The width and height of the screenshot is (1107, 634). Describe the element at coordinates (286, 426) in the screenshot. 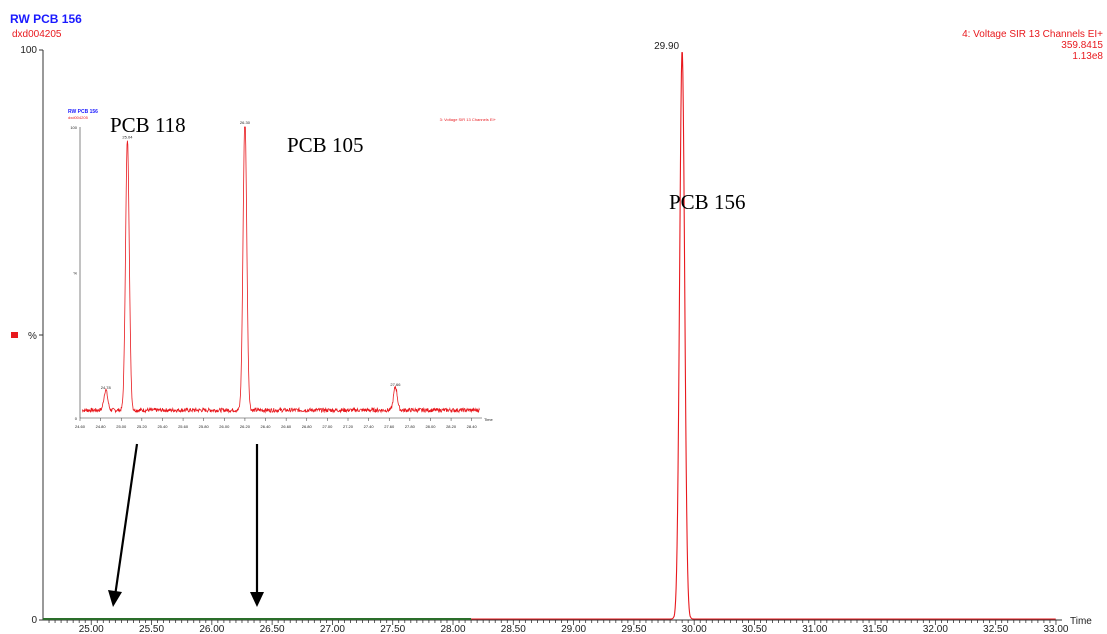

I see `inset-x-tick-label: 26.60` at that location.